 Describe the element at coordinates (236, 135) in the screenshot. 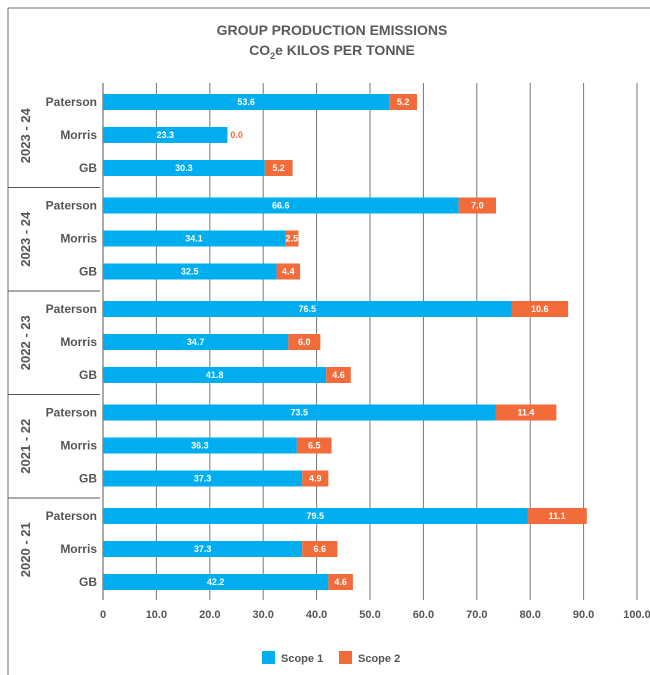

I see `data-label-scope2: 0.0` at that location.